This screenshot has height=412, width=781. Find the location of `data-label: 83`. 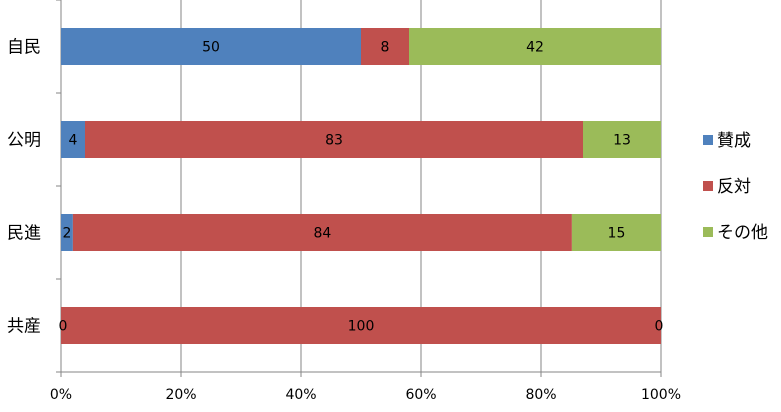

data-label: 83 is located at coordinates (334, 141).